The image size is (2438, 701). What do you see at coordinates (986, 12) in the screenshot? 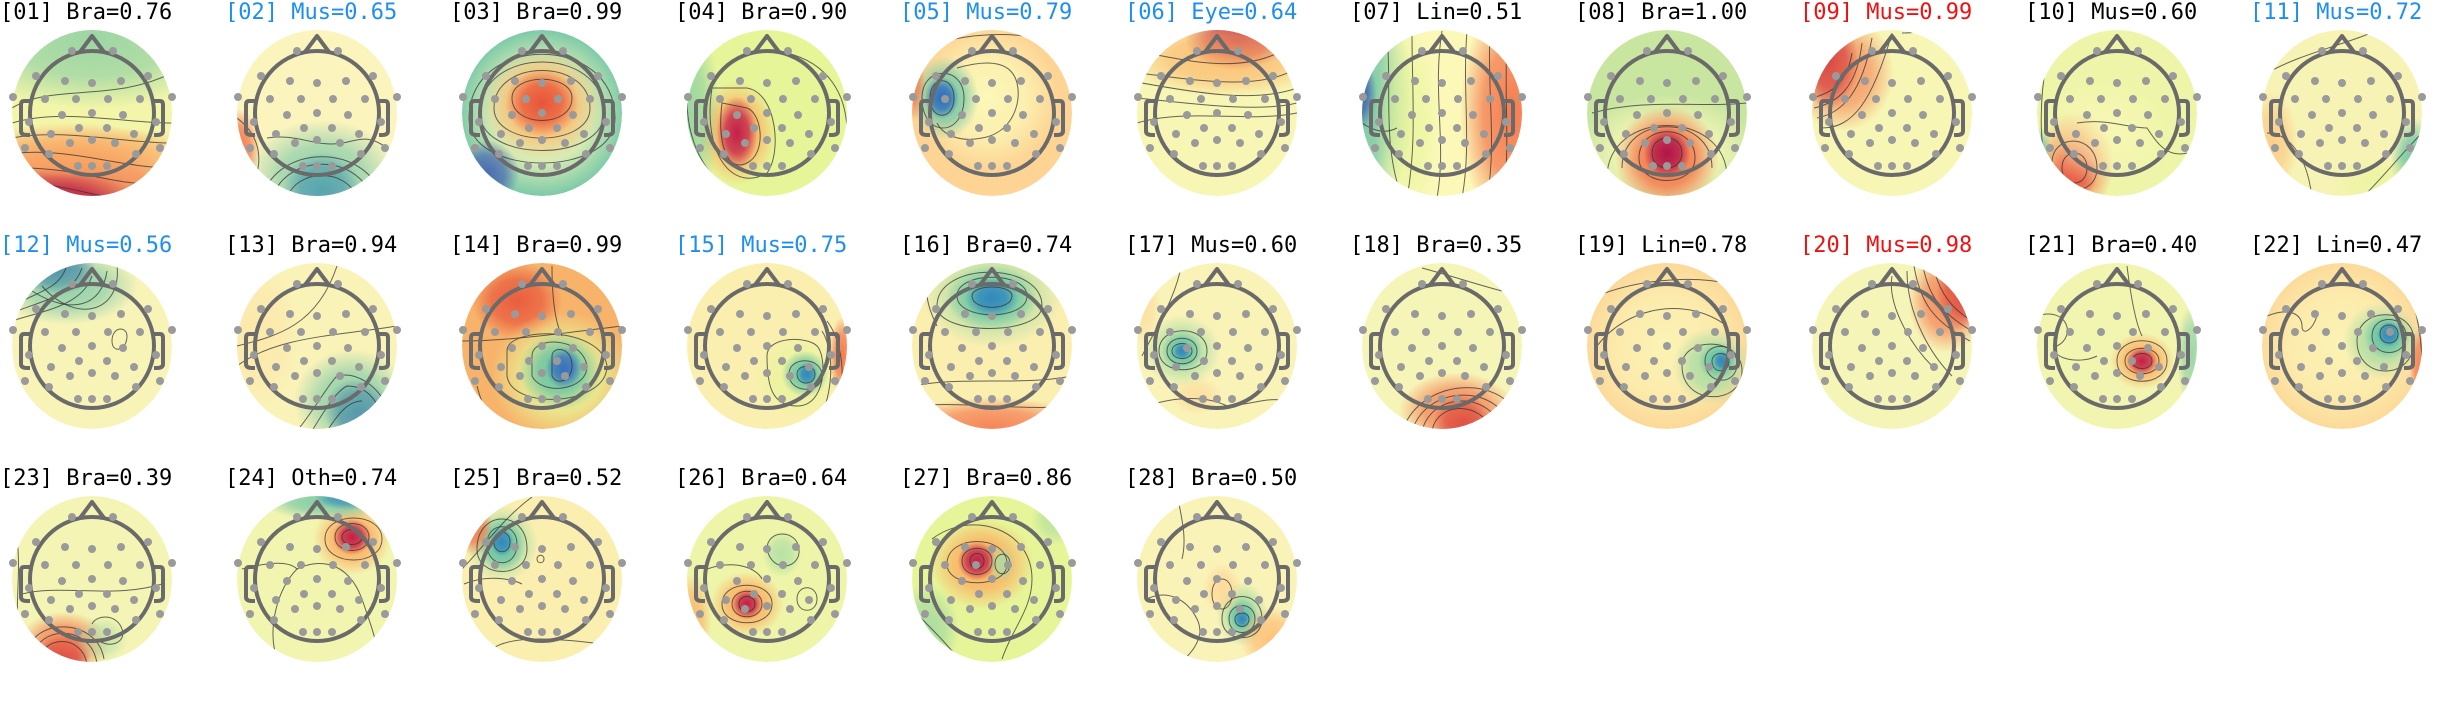
I see `component-label: [05] Mus=0.79` at bounding box center [986, 12].